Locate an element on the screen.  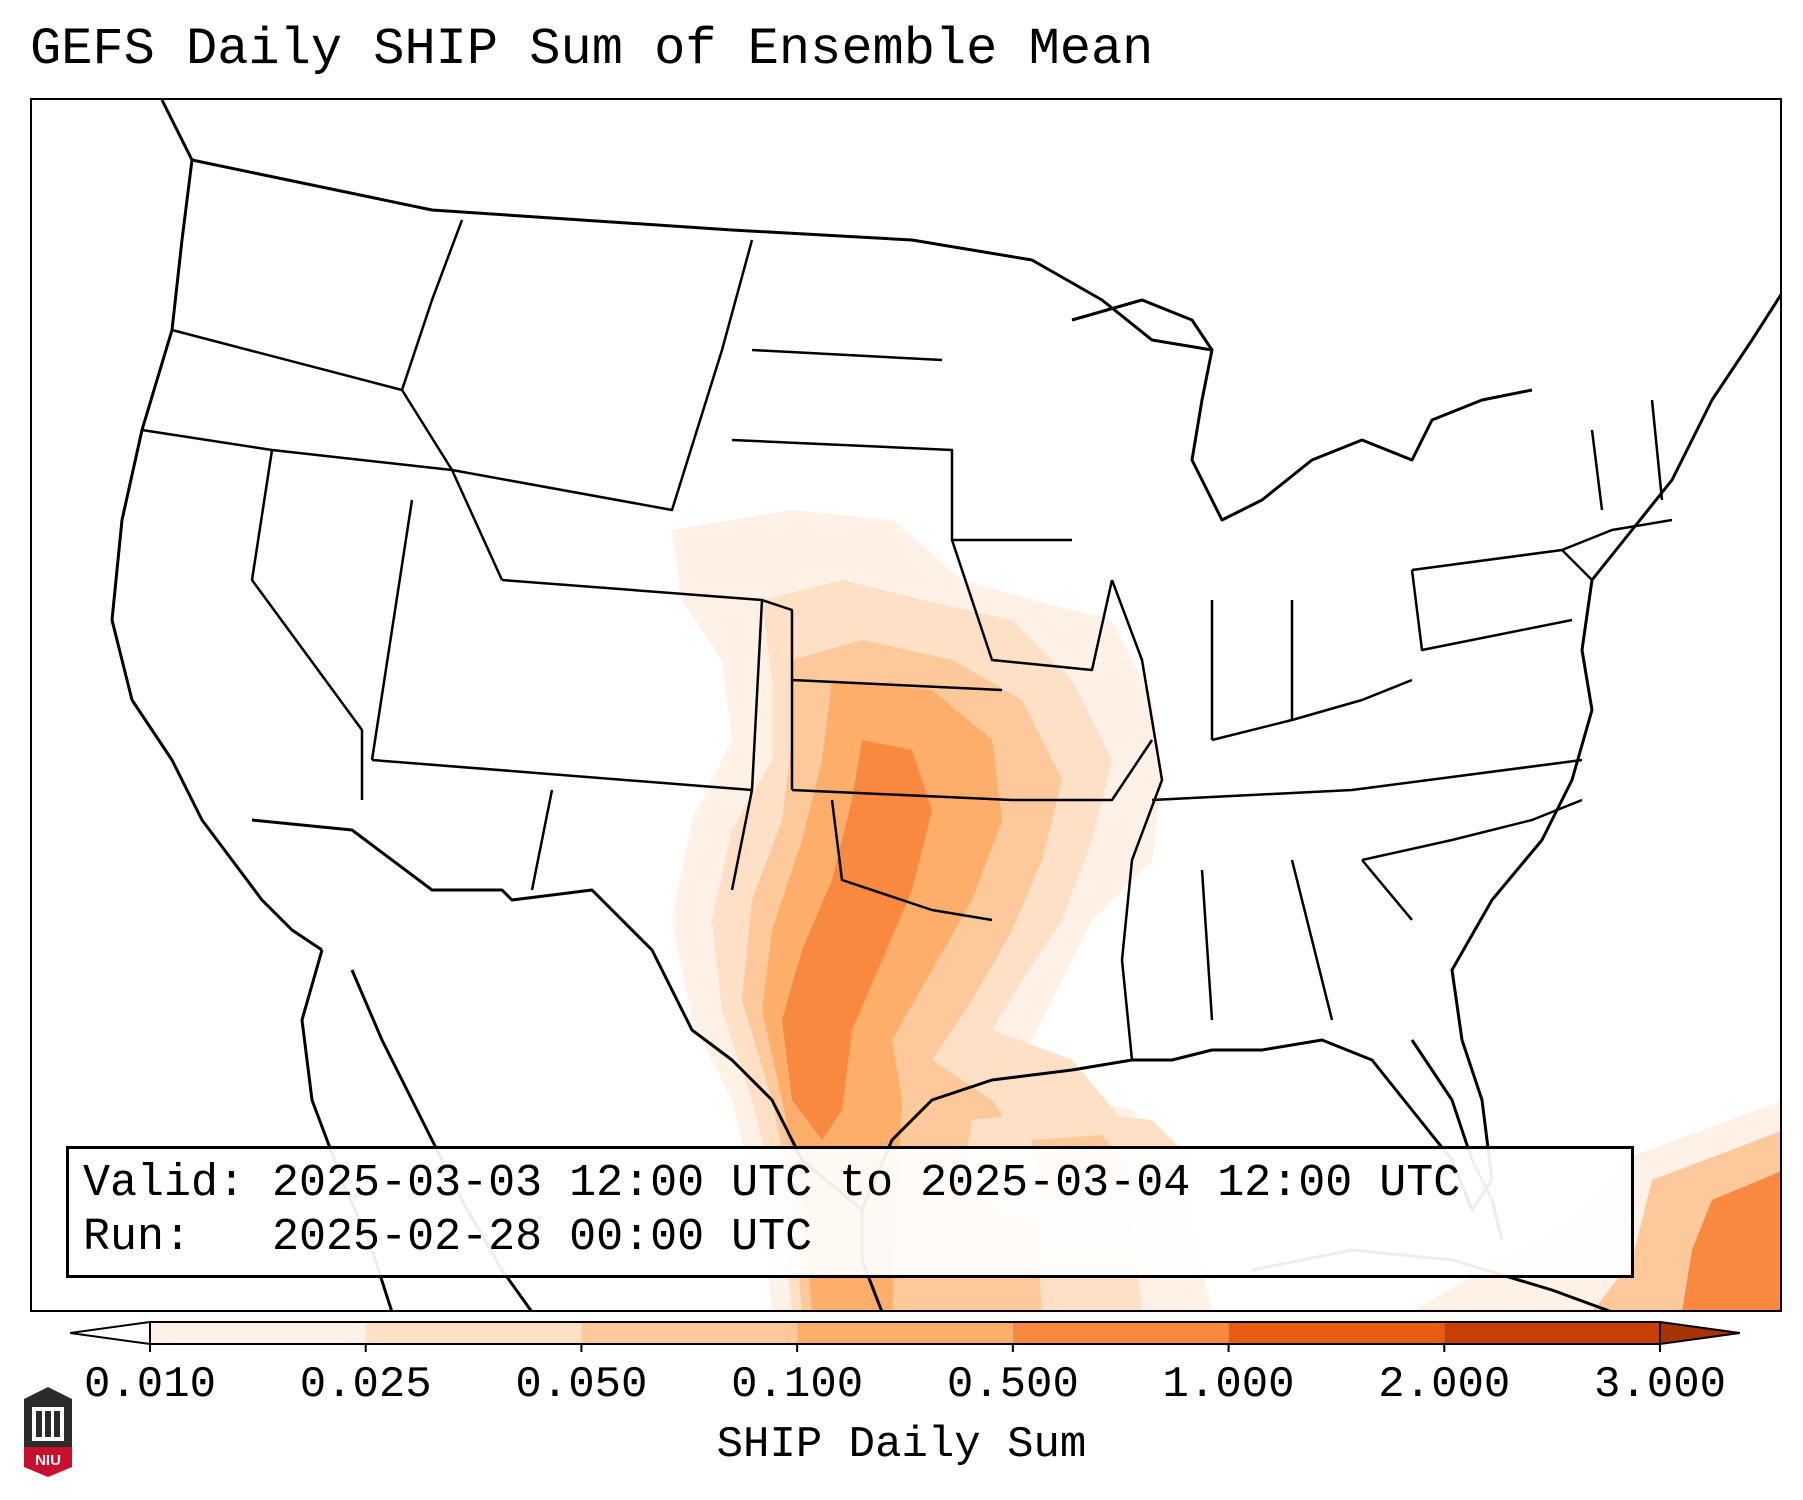
colorbar-tick-label: 0.050 is located at coordinates (581, 1385).